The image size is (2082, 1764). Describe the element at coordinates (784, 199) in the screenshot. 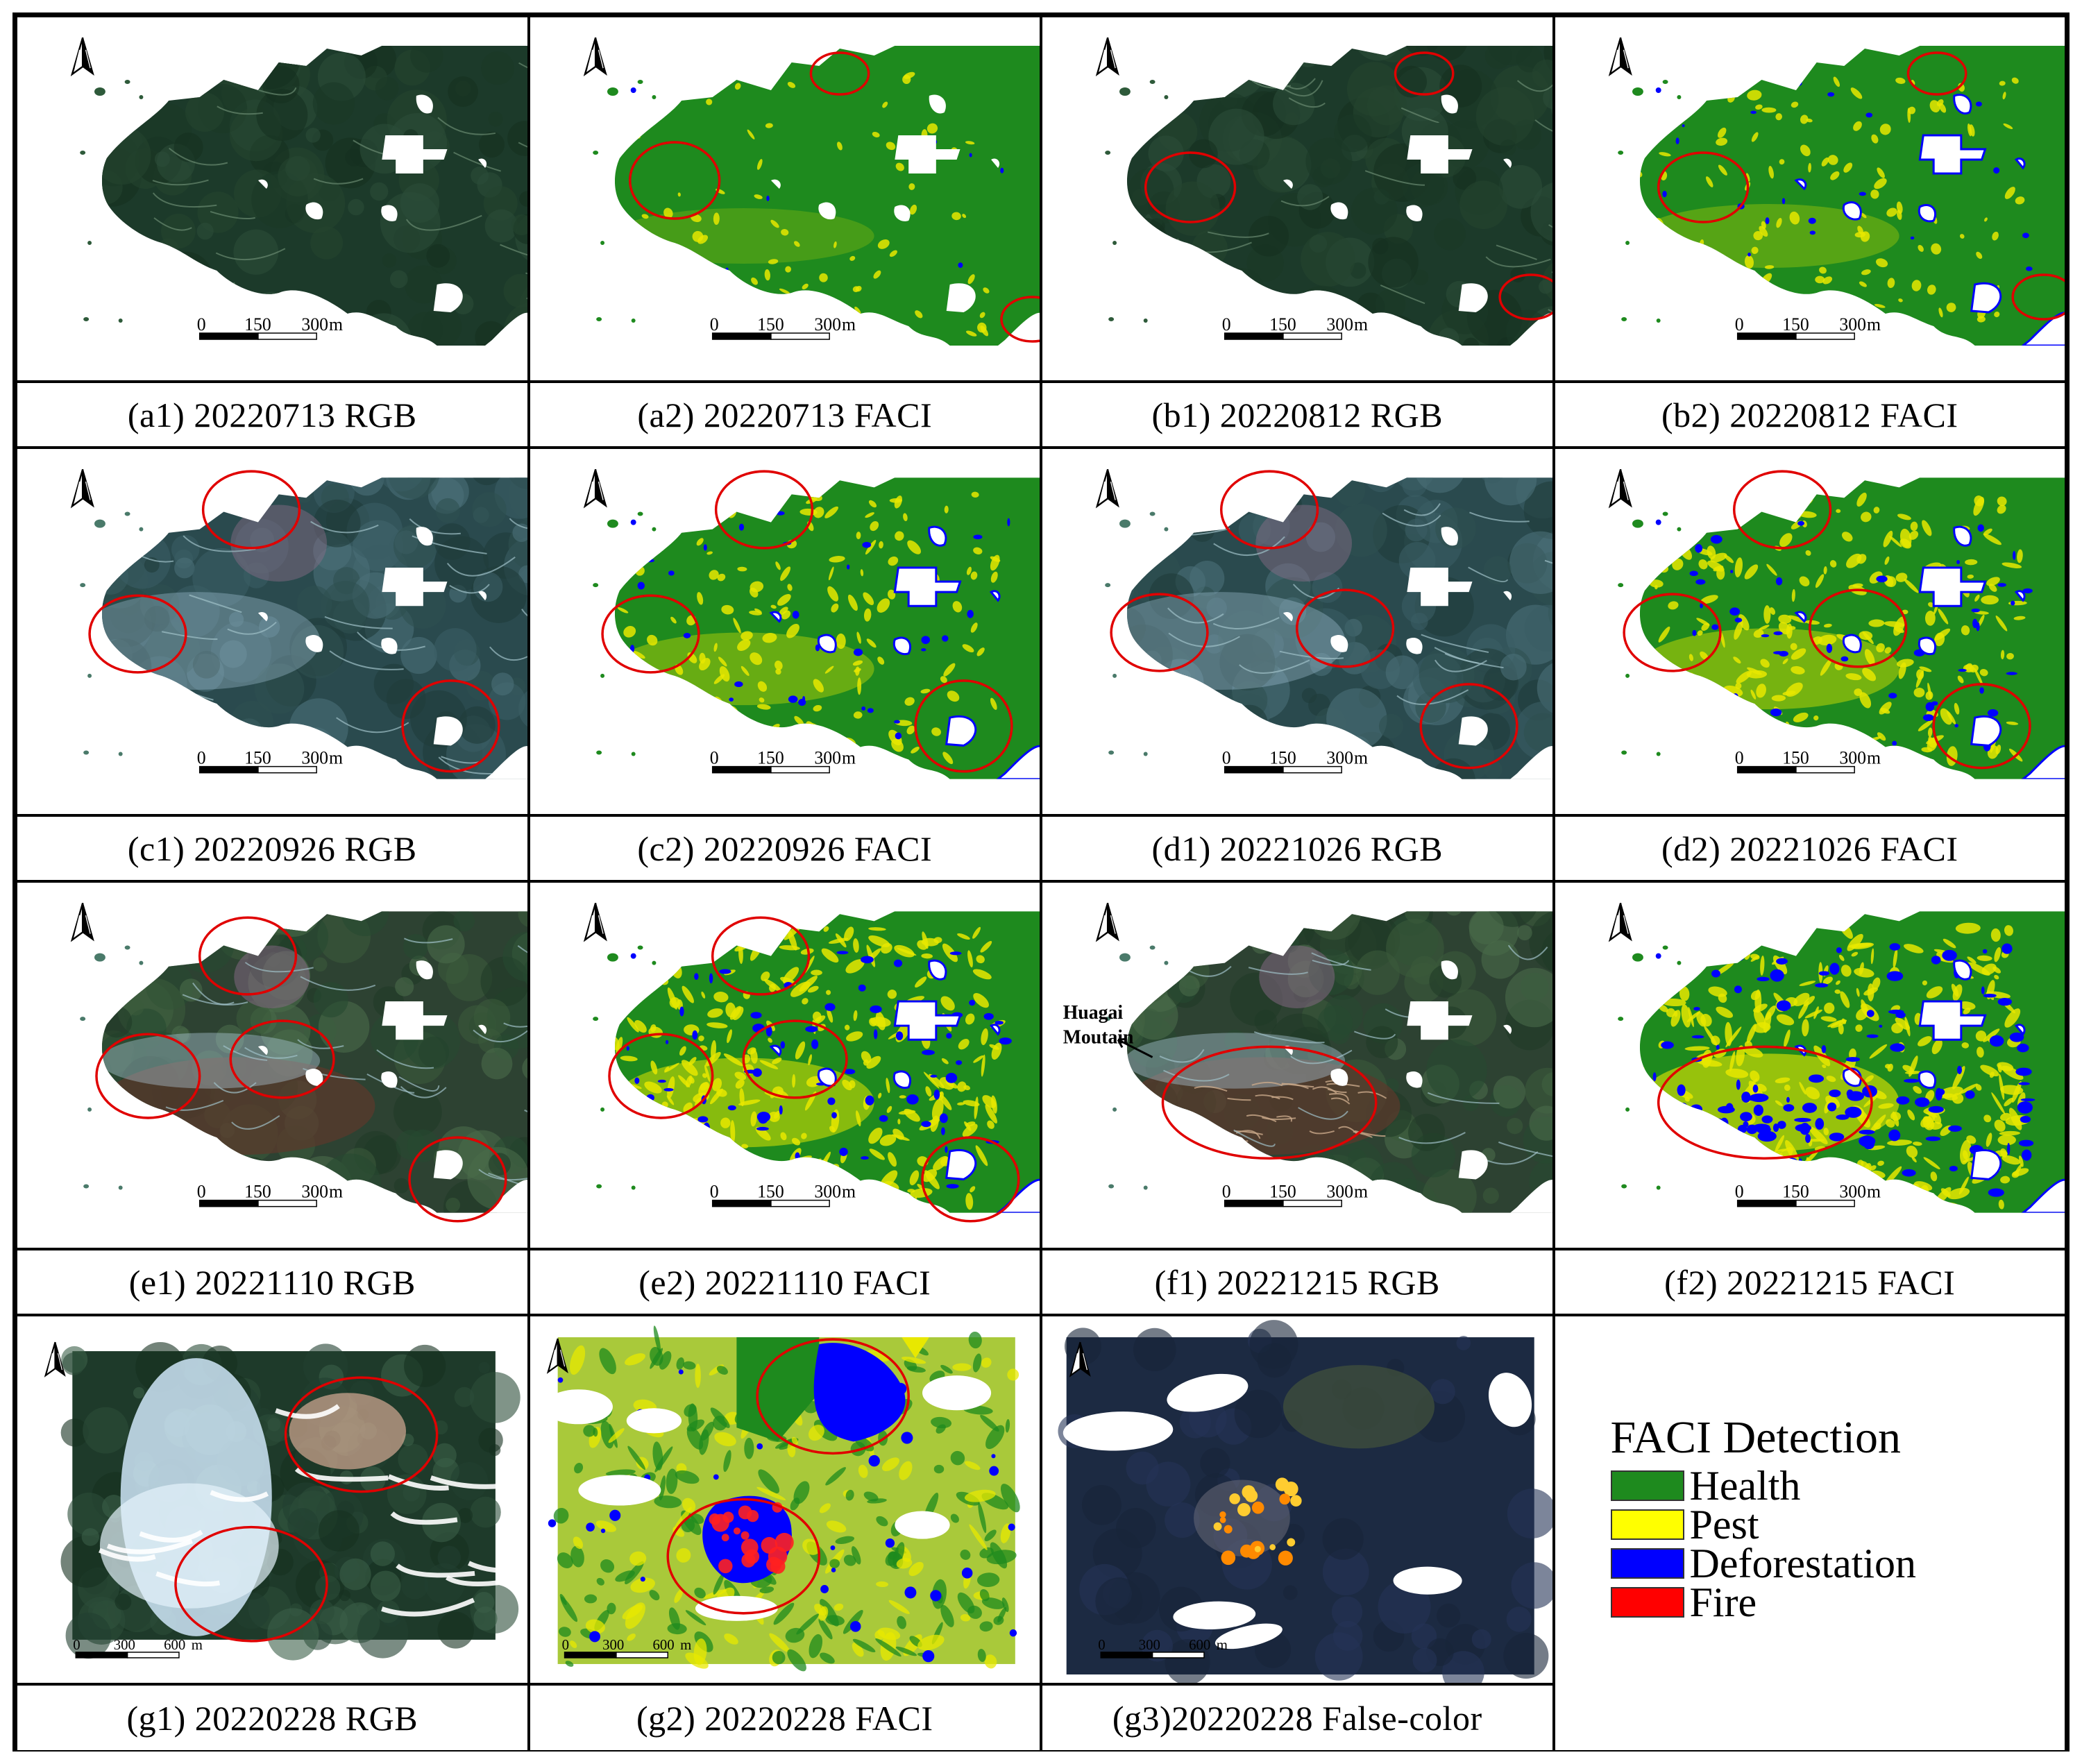

I see `panel-a2: 0 150 300 m` at that location.